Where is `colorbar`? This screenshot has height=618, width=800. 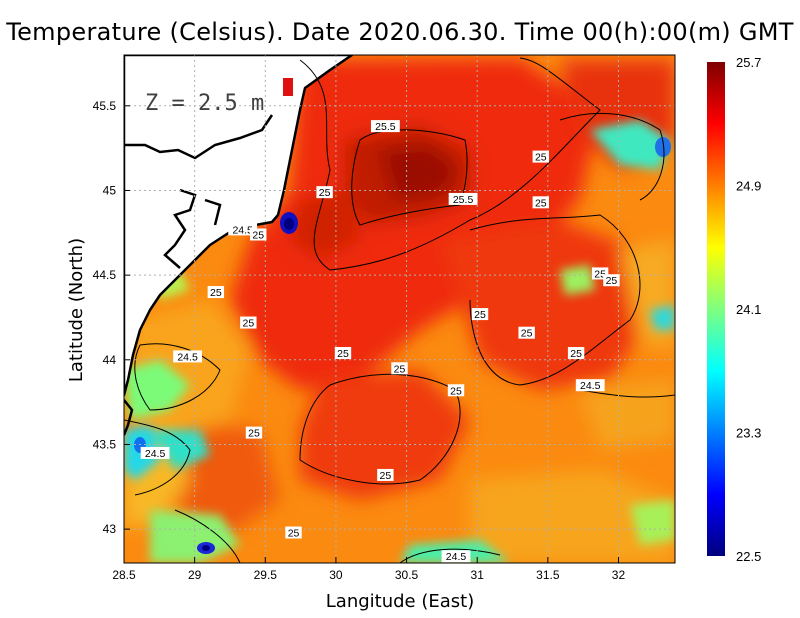
colorbar is located at coordinates (716, 309).